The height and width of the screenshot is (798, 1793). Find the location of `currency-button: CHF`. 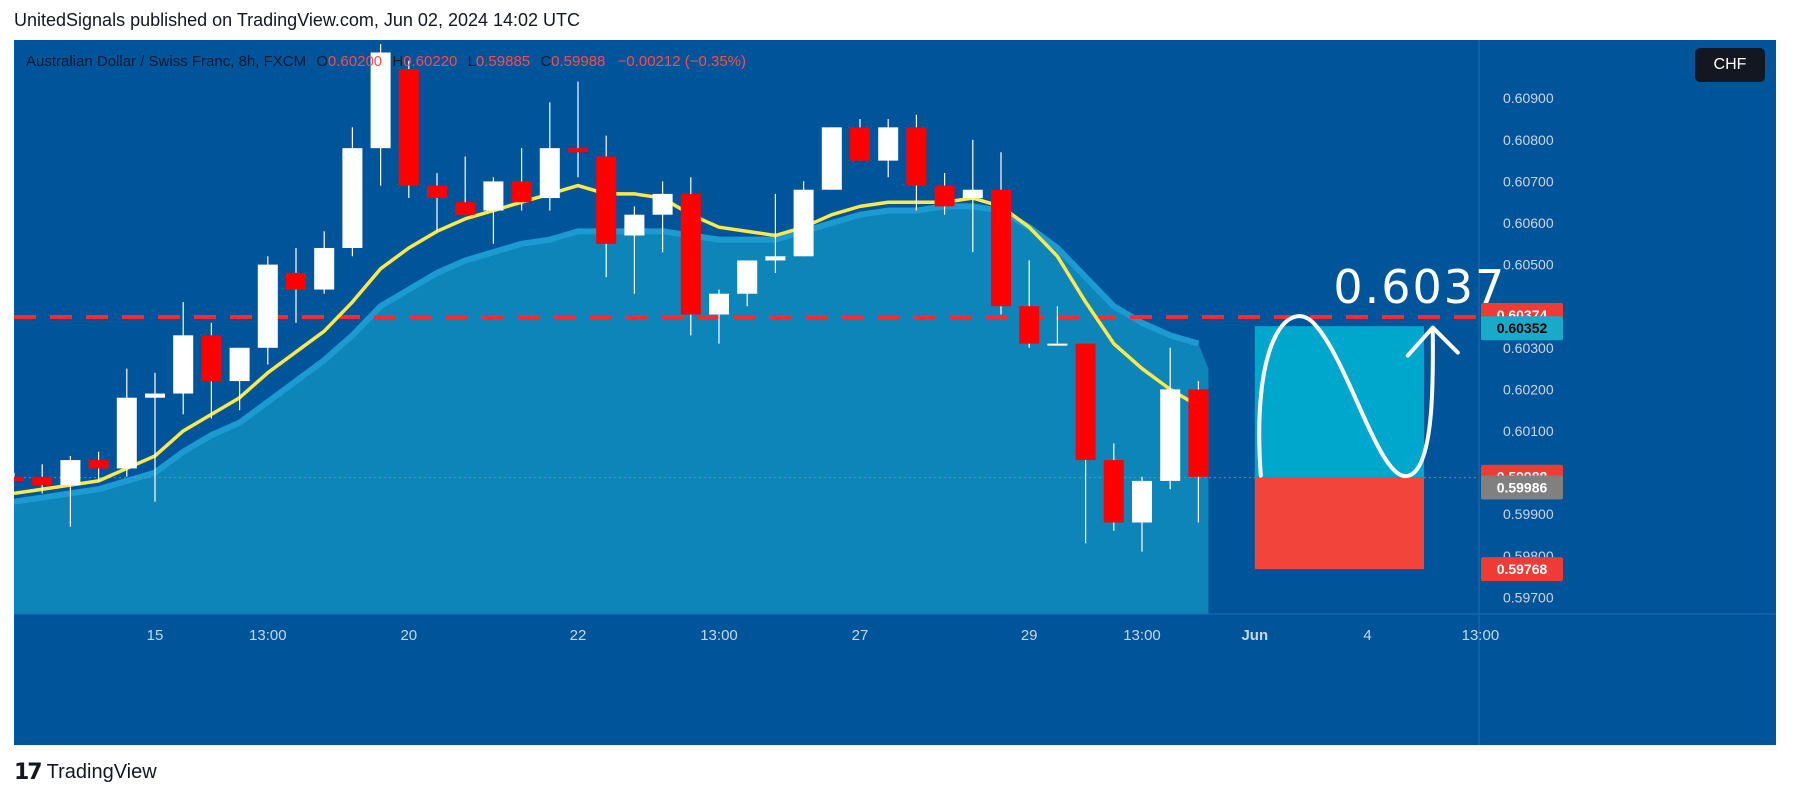

currency-button: CHF is located at coordinates (1730, 65).